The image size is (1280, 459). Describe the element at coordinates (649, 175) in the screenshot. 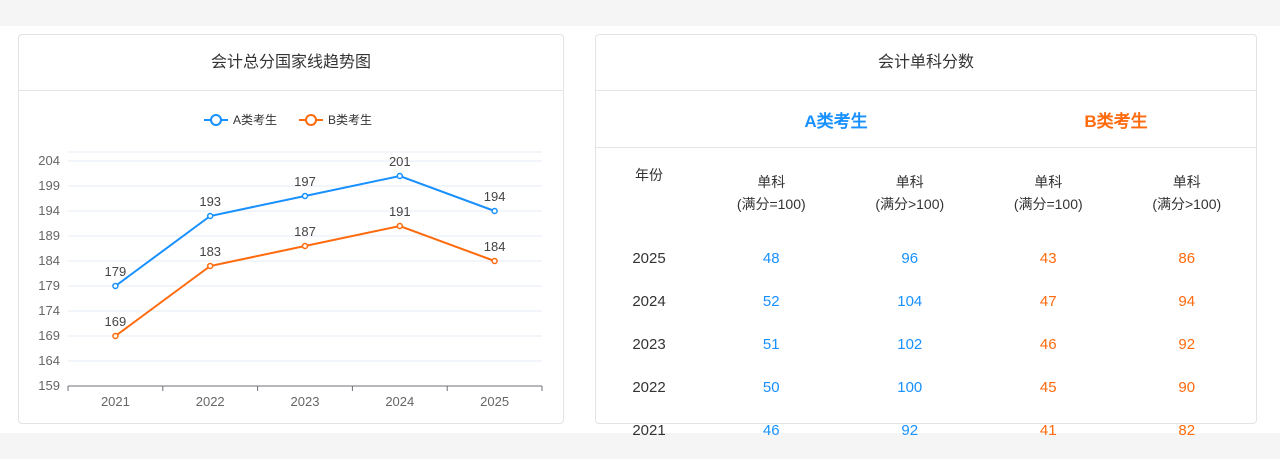

I see `header-year: 年份` at that location.